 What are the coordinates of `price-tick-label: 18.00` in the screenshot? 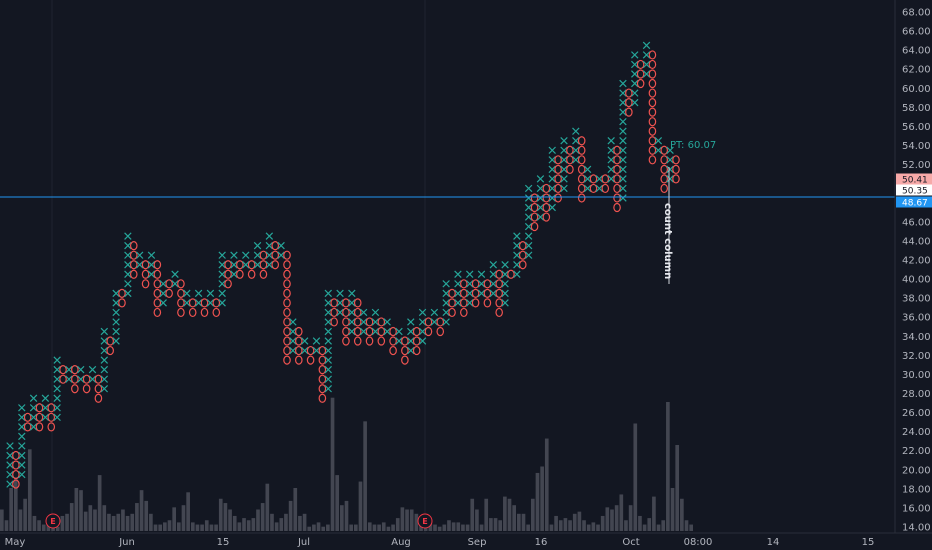 It's located at (916, 489).